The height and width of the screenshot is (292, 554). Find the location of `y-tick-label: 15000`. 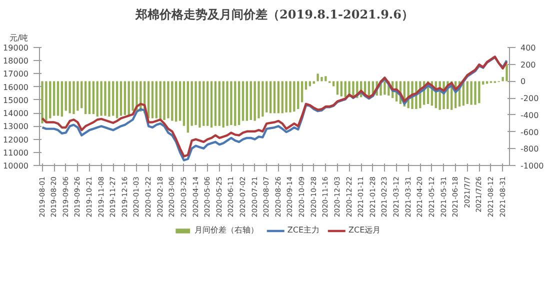

y-tick-label: 15000 is located at coordinates (16, 100).